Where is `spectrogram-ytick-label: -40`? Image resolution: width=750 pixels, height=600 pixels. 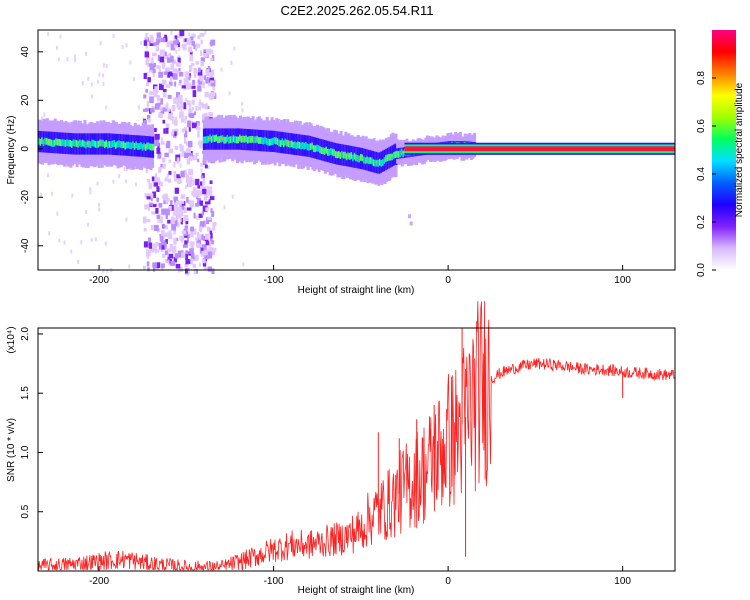
spectrogram-ytick-label: -40 is located at coordinates (25, 245).